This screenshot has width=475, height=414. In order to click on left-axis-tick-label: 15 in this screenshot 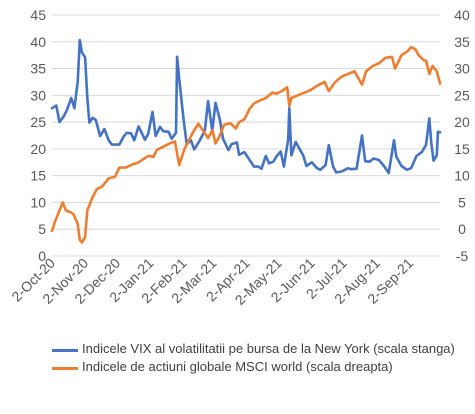, I will do `click(38, 176)`.